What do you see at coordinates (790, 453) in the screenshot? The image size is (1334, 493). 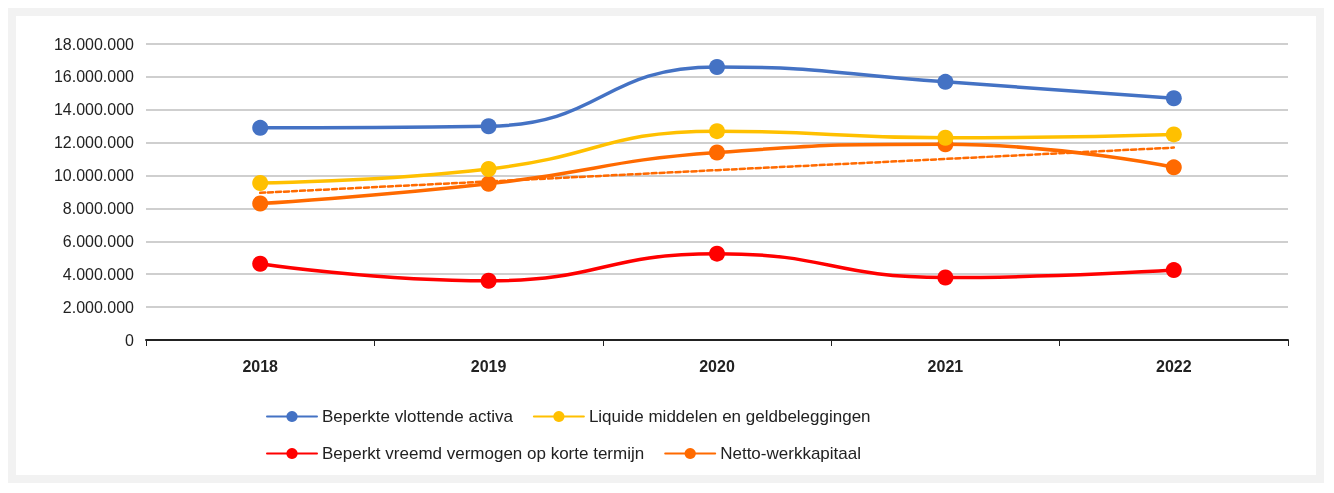 I see `legend-label: Netto-werkkapitaal` at bounding box center [790, 453].